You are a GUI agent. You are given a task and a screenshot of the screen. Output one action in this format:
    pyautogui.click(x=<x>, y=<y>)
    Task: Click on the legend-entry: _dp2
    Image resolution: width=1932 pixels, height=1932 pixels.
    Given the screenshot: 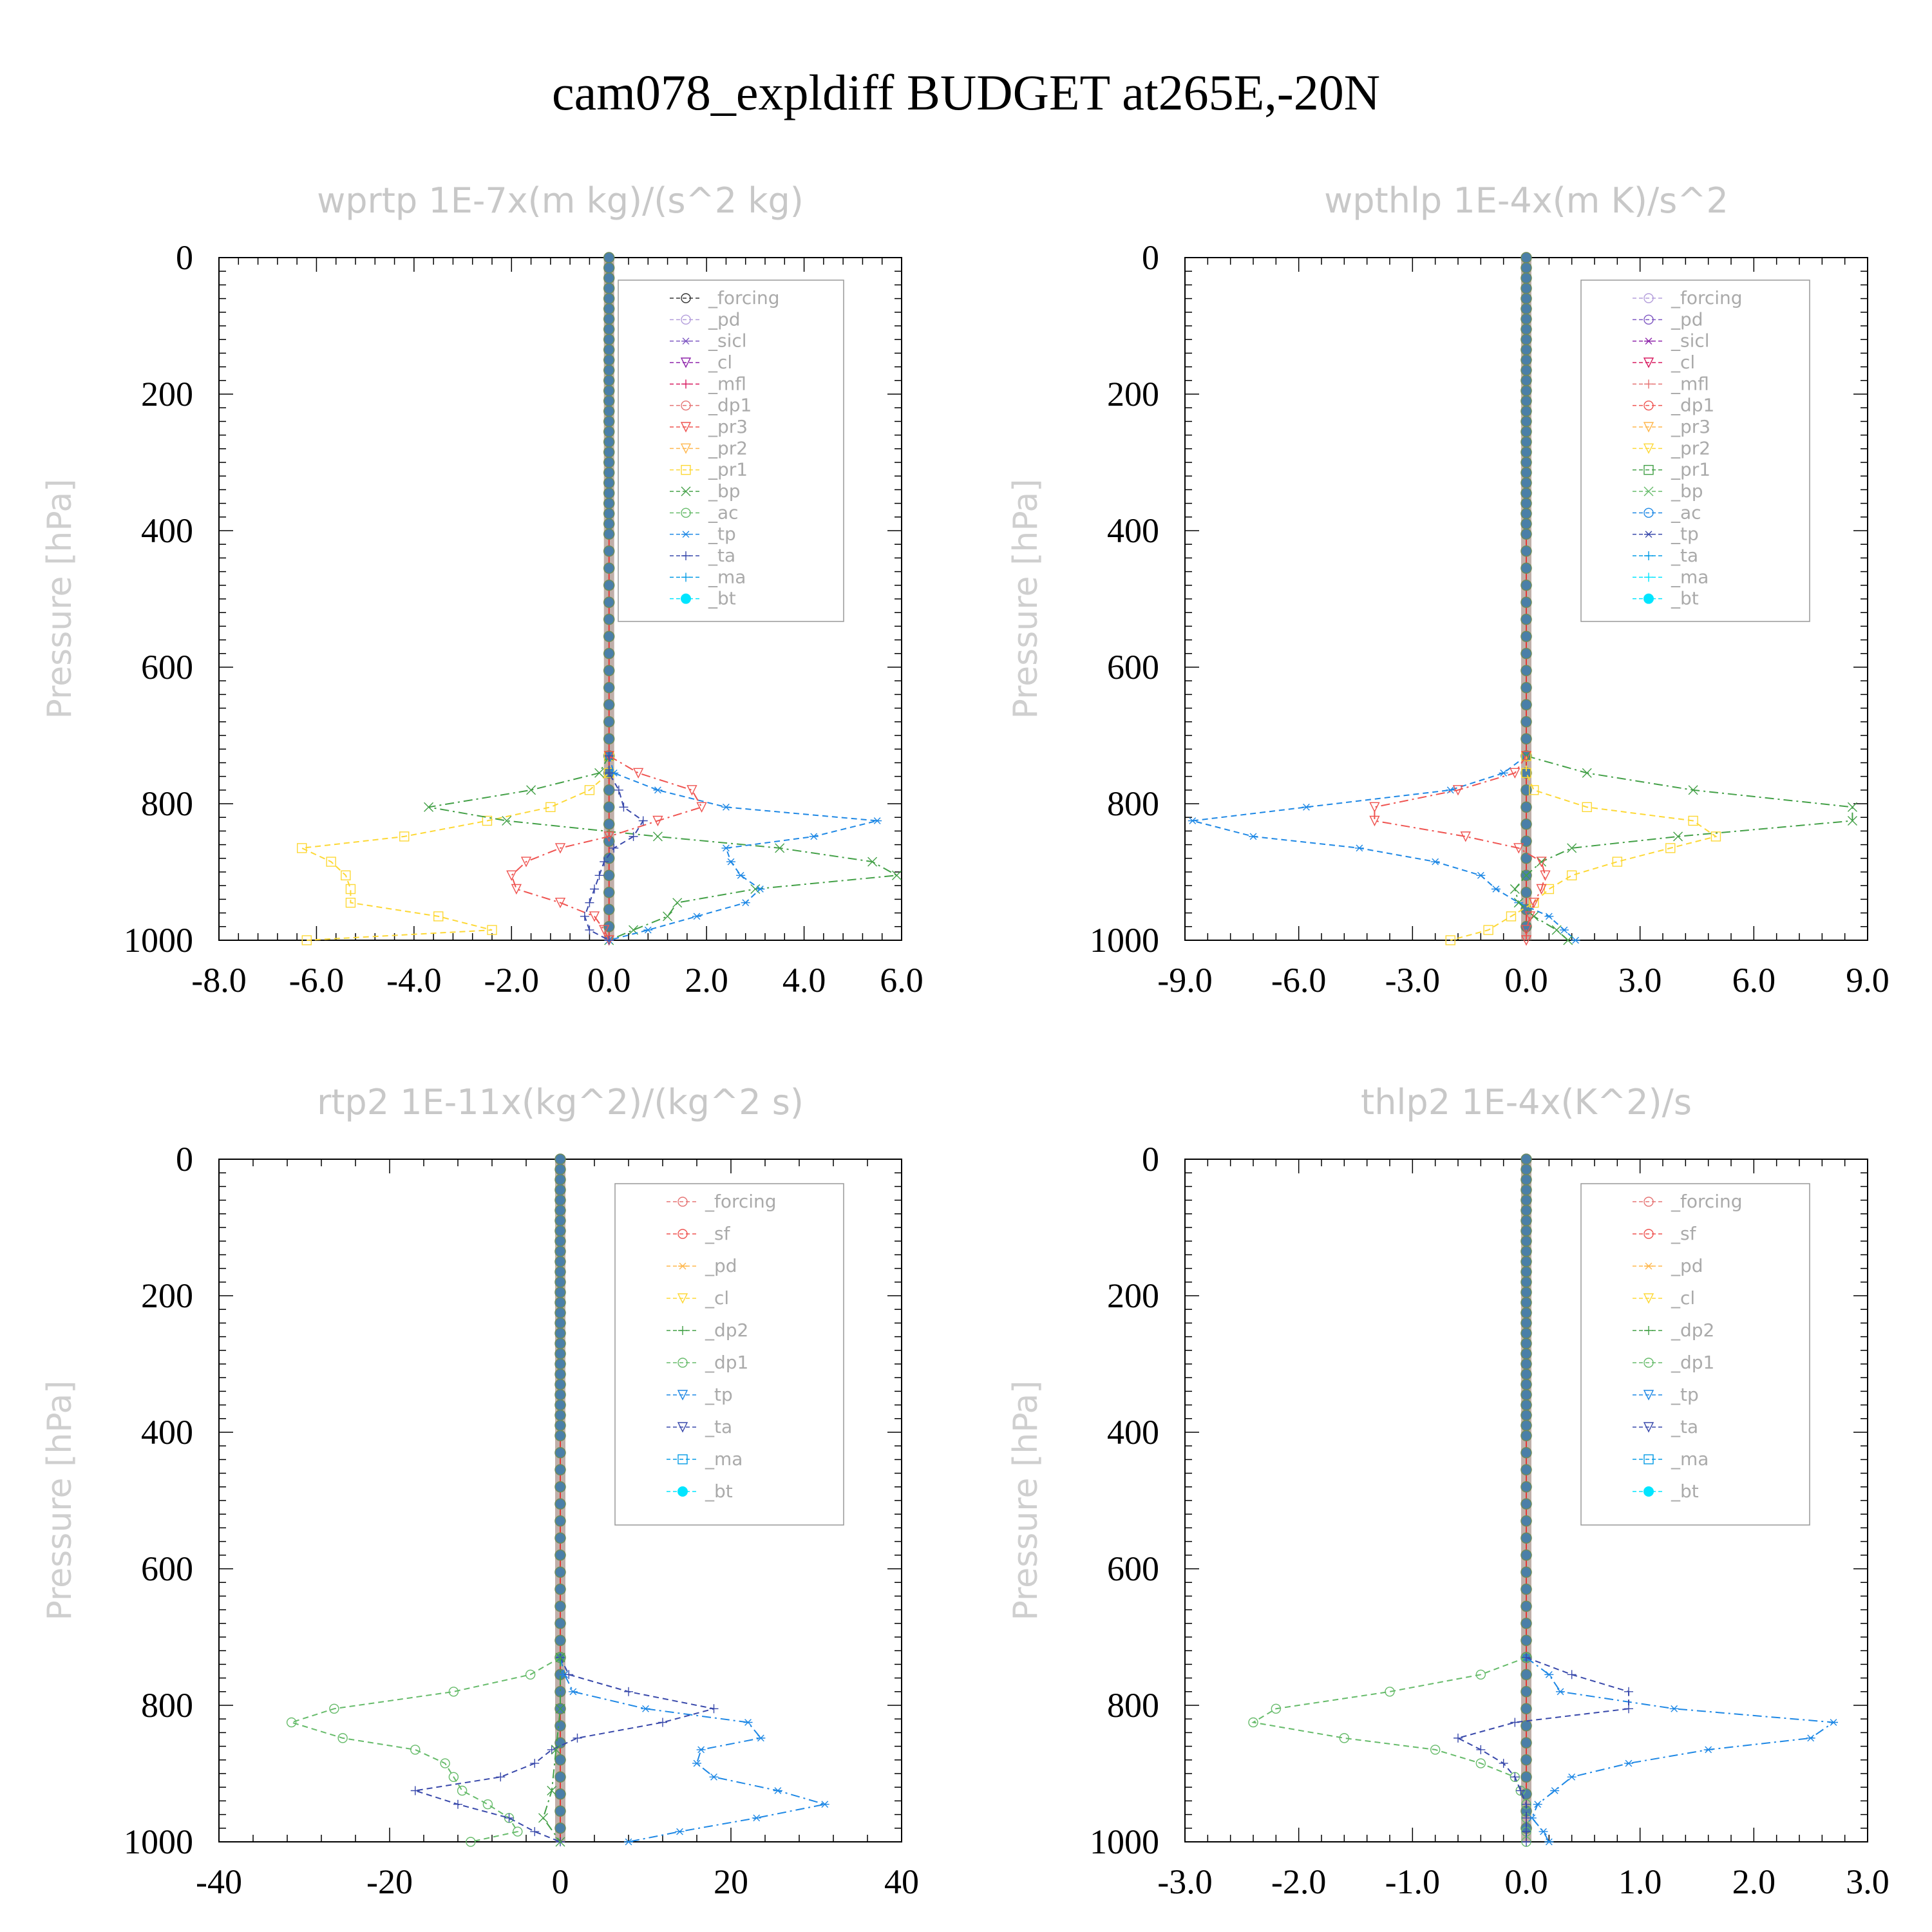 What is the action you would take?
    pyautogui.click(x=726, y=1331)
    